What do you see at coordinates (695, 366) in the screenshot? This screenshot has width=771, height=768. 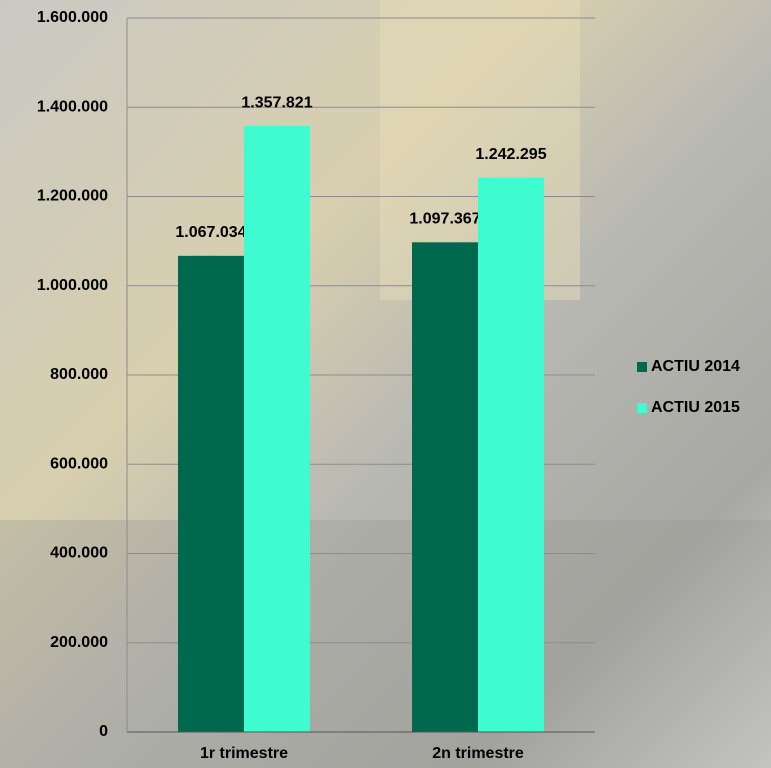 I see `legend-label: ACTIU 2014` at bounding box center [695, 366].